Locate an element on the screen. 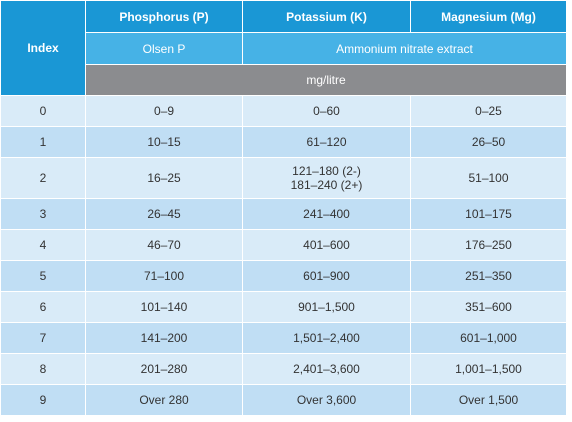 The height and width of the screenshot is (422, 572). potassium-range-line: 2,401–3,600 is located at coordinates (326, 369).